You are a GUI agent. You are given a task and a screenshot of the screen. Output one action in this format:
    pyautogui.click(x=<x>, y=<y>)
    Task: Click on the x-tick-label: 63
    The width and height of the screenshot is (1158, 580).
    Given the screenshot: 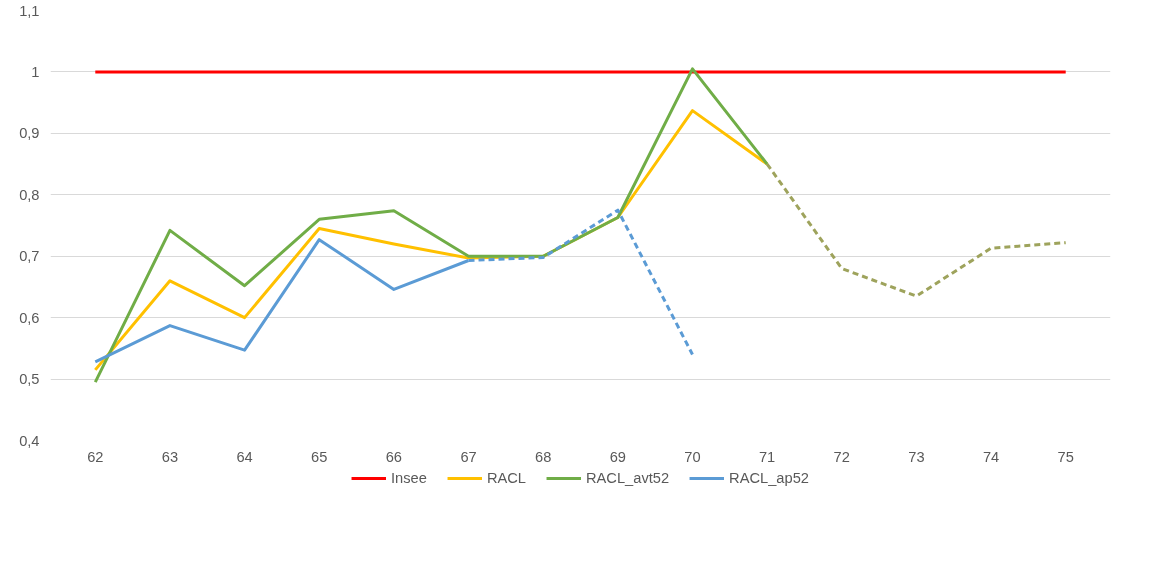 What is the action you would take?
    pyautogui.click(x=170, y=456)
    